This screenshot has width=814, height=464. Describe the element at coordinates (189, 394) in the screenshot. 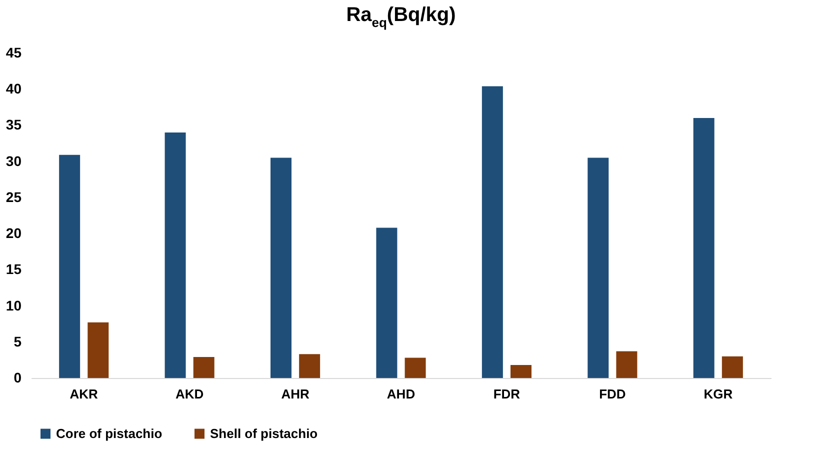

I see `x-tick-label: AKD` at that location.